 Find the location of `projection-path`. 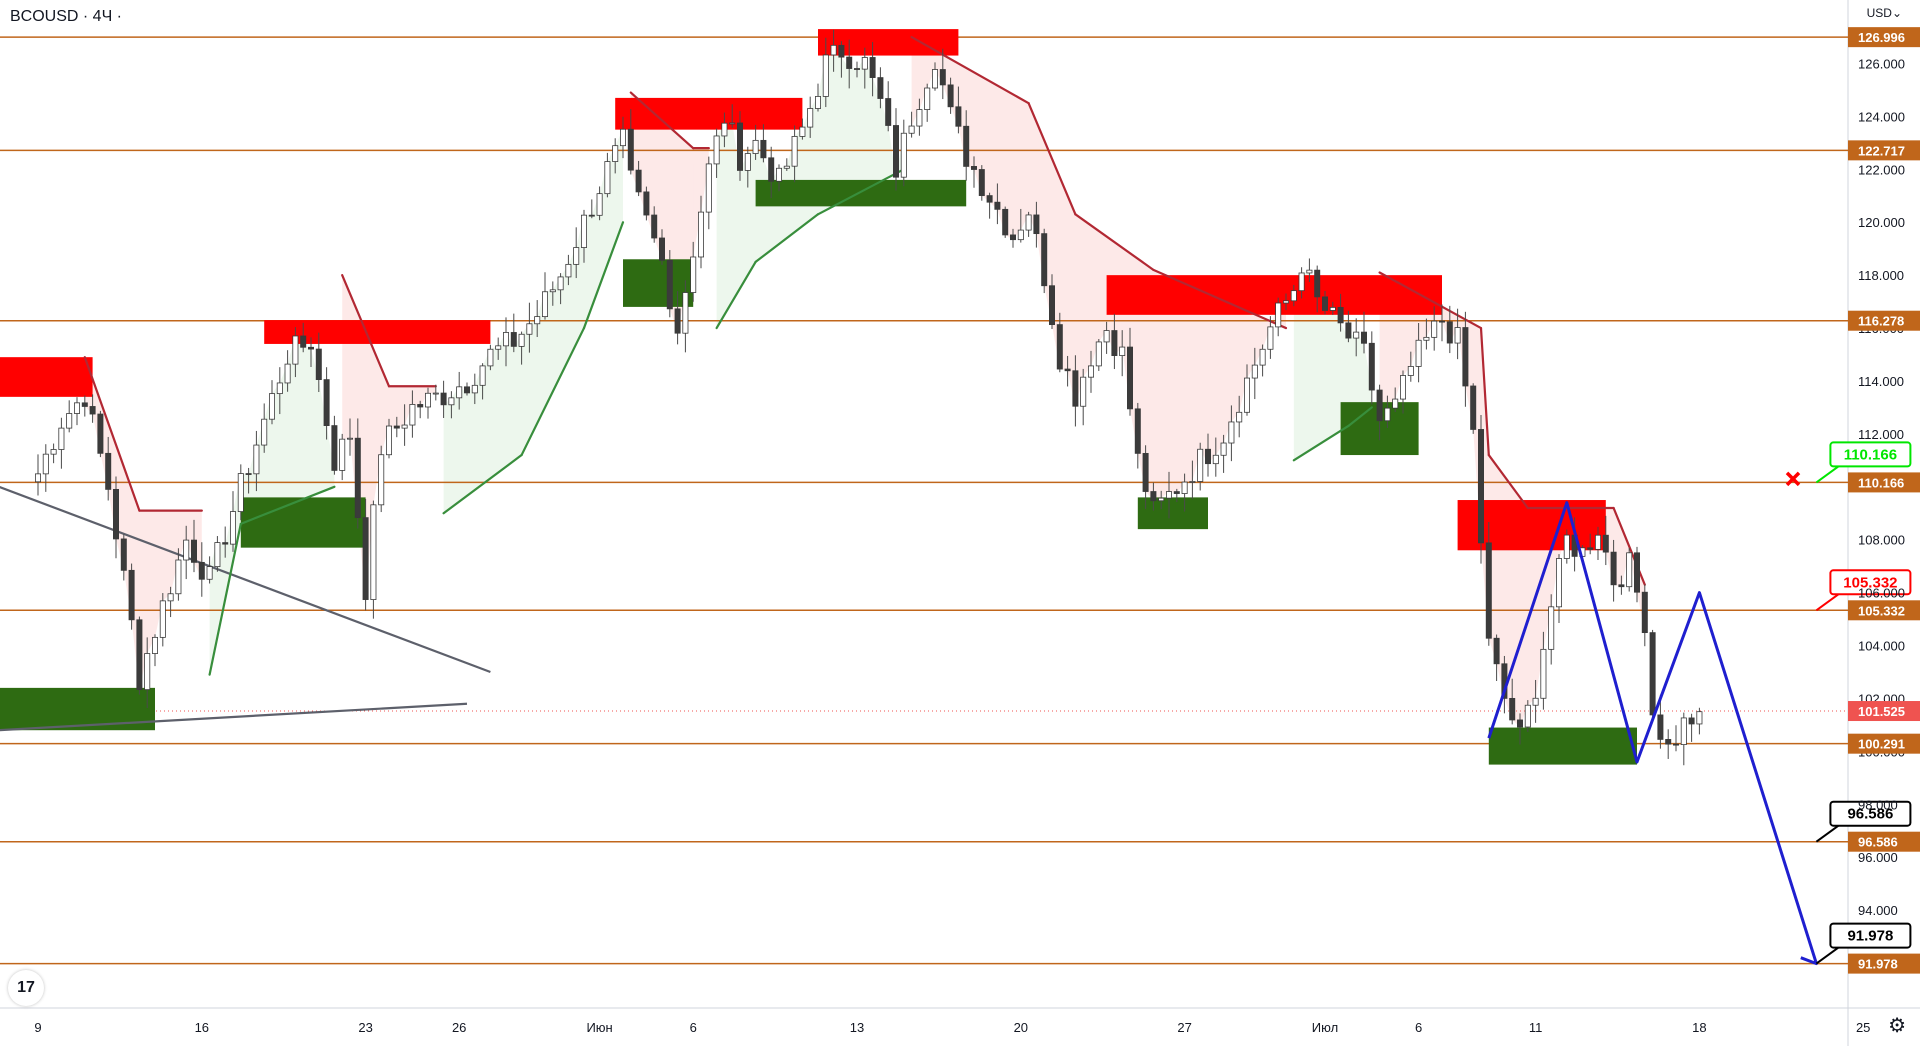

projection-path is located at coordinates (1652, 733).